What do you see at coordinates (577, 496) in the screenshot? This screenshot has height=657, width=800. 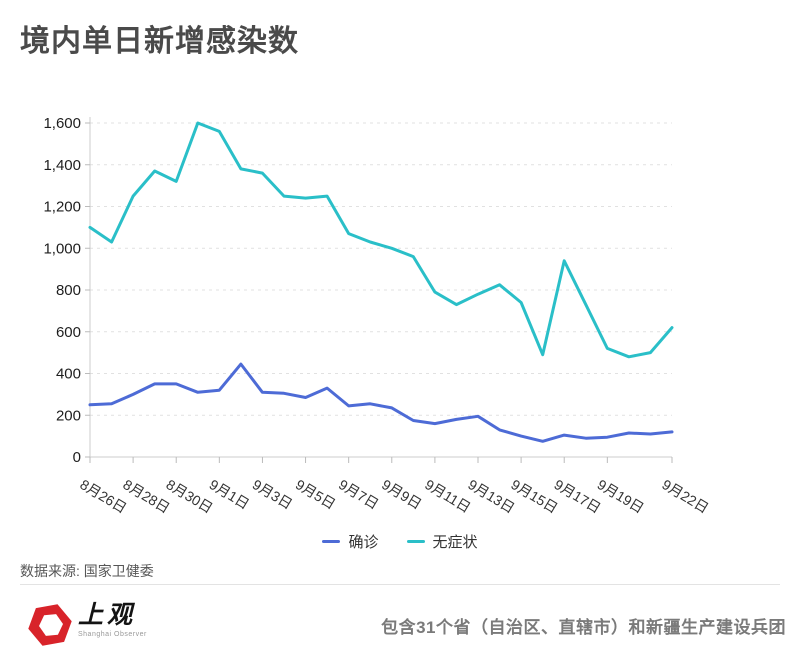 I see `x-tick-label: 9月17日` at bounding box center [577, 496].